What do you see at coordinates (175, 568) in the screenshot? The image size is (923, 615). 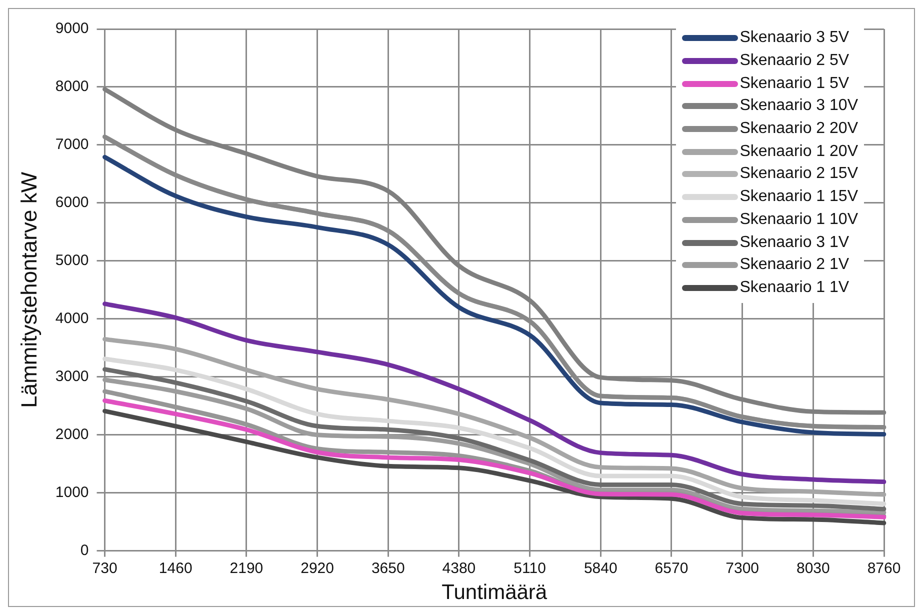 I see `x-tick-label: 1460` at bounding box center [175, 568].